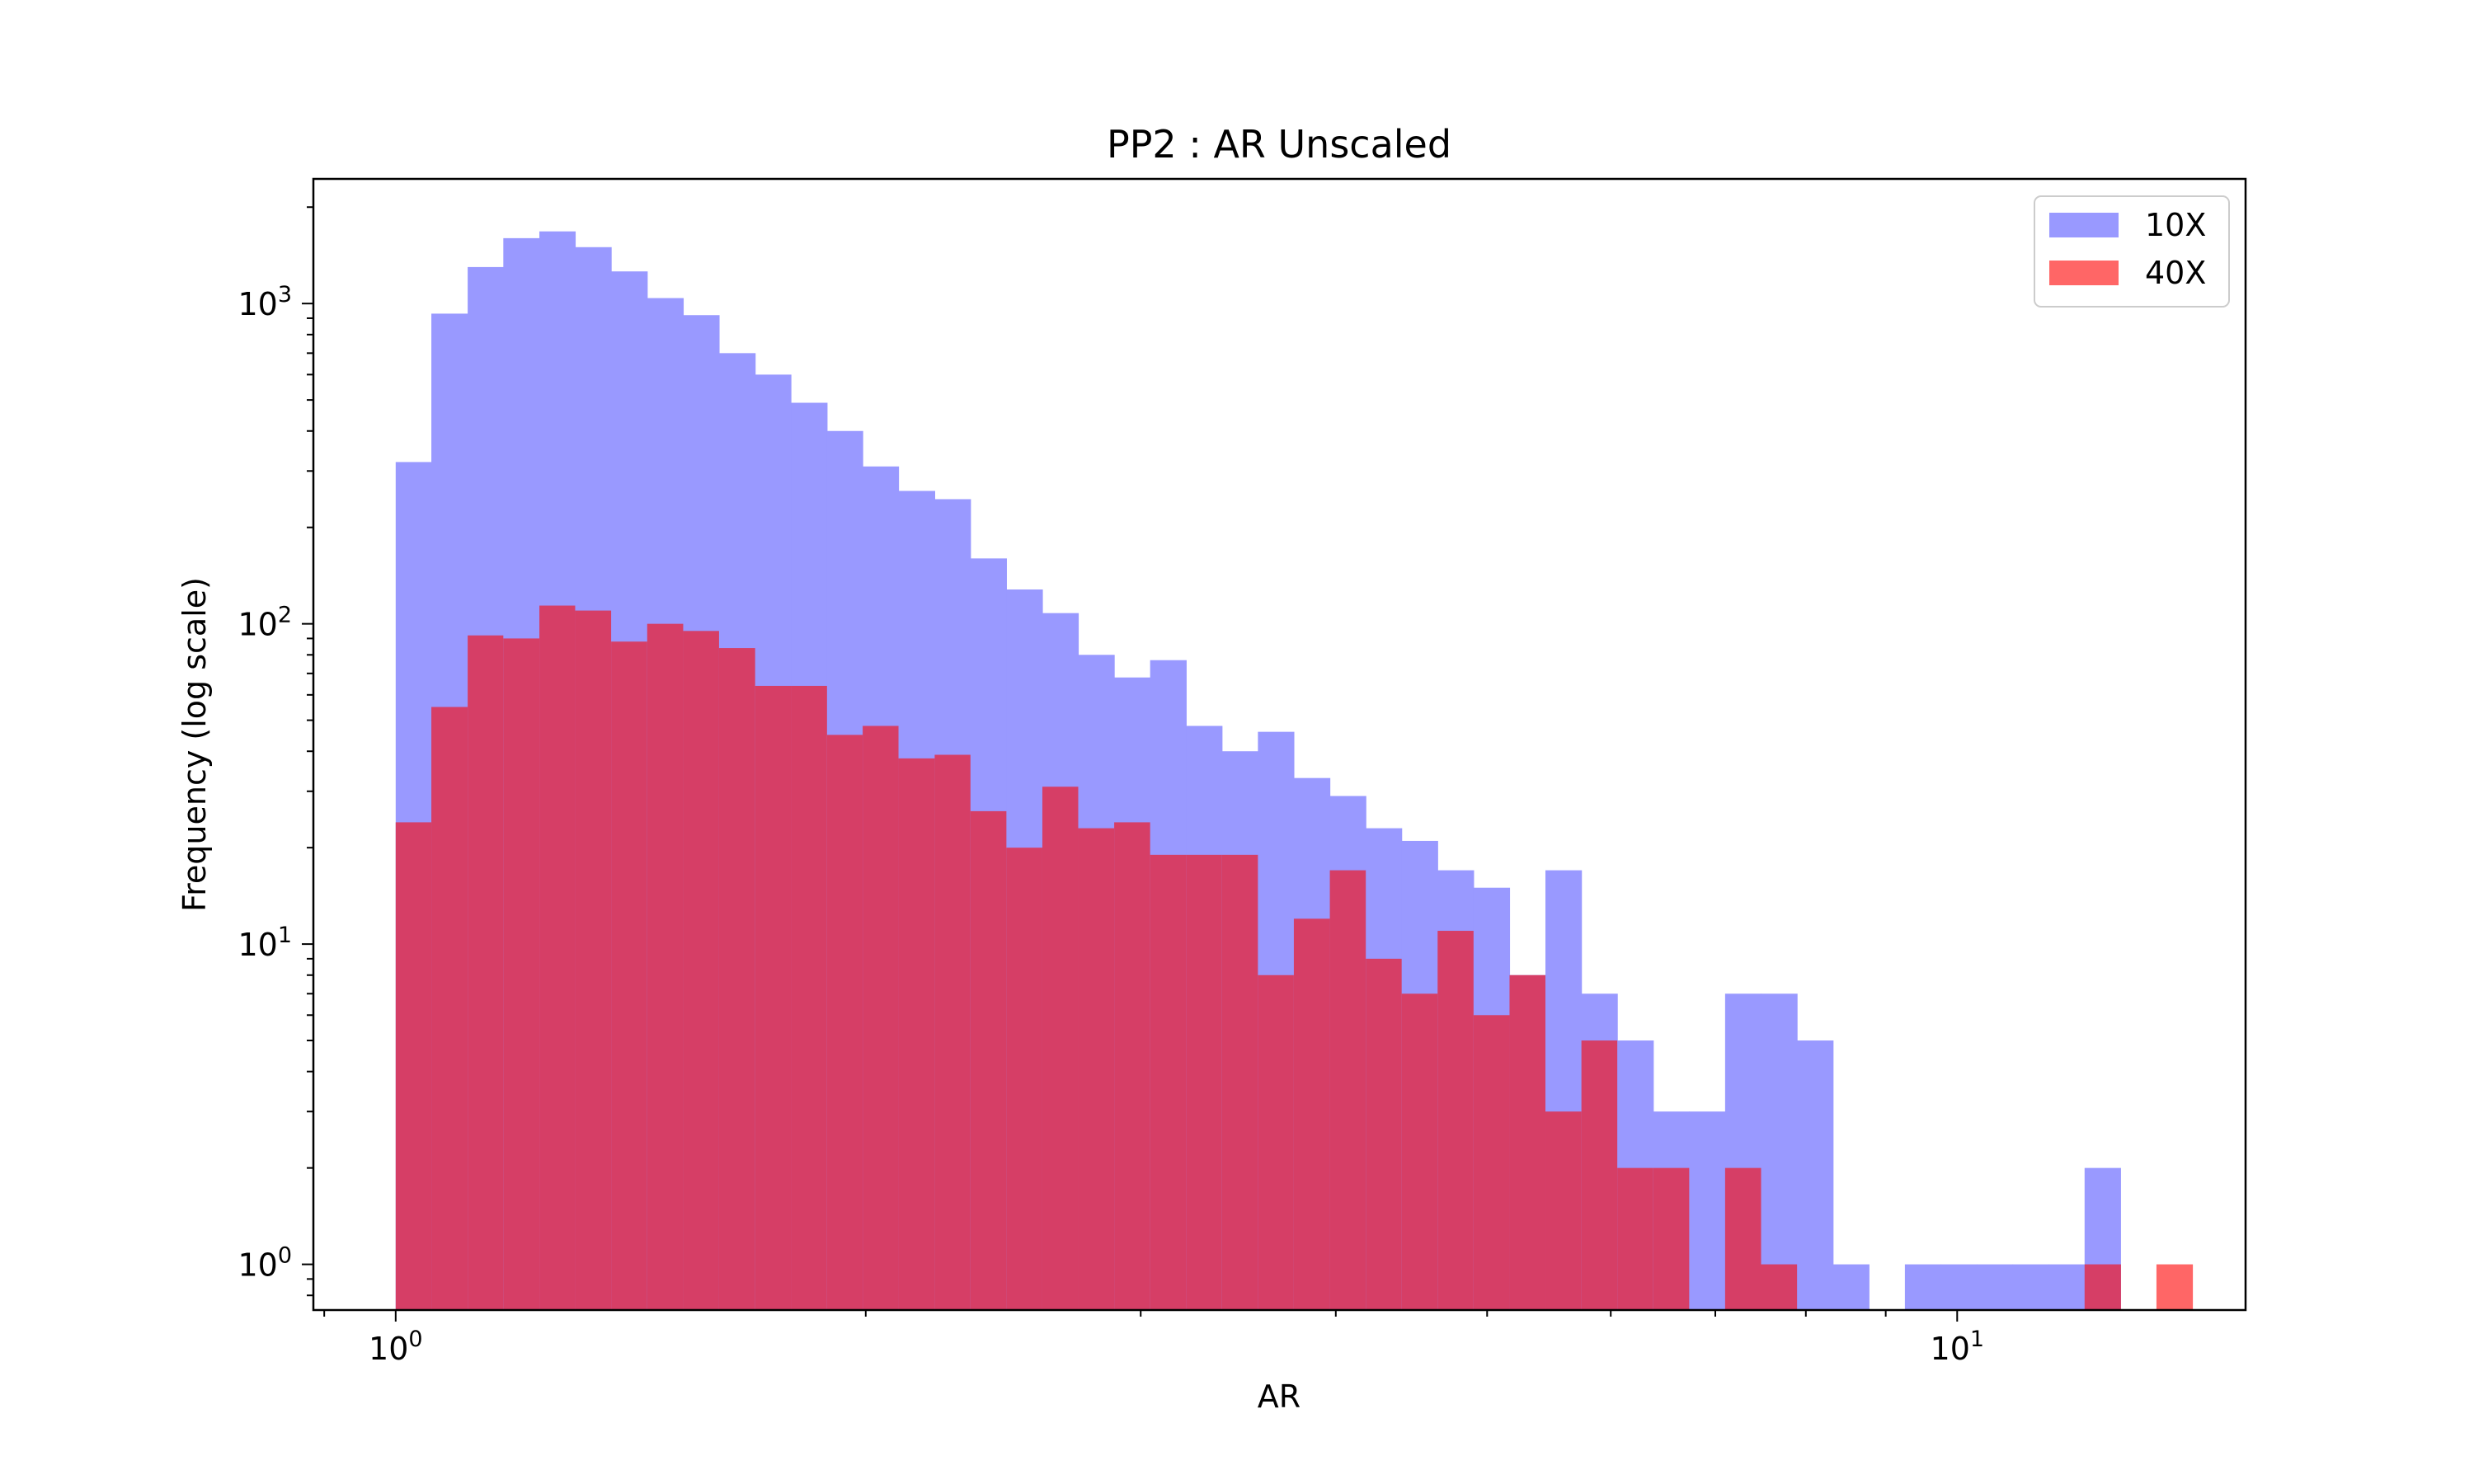 The height and width of the screenshot is (1484, 2474). I want to click on y-tick-label: 100, so click(265, 1263).